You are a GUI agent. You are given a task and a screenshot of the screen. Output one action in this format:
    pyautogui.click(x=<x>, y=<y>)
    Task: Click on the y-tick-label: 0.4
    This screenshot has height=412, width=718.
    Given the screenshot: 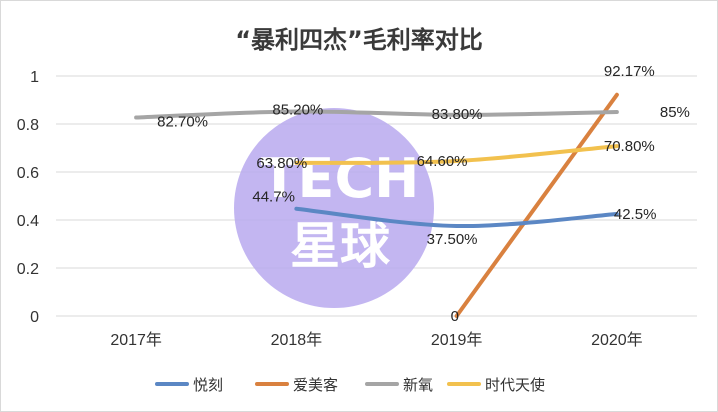 What is the action you would take?
    pyautogui.click(x=28, y=221)
    